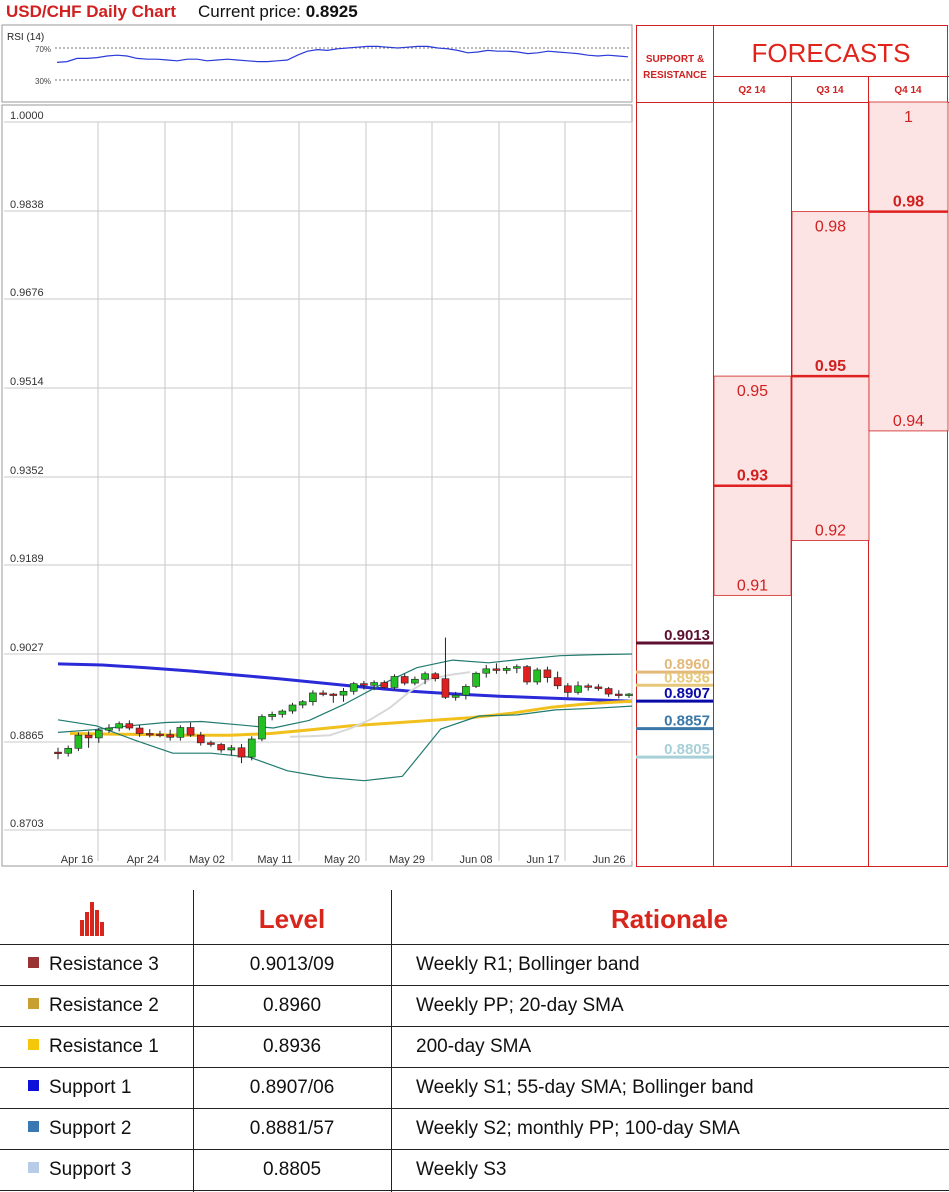 The height and width of the screenshot is (1192, 949). I want to click on rsi-line, so click(342, 54).